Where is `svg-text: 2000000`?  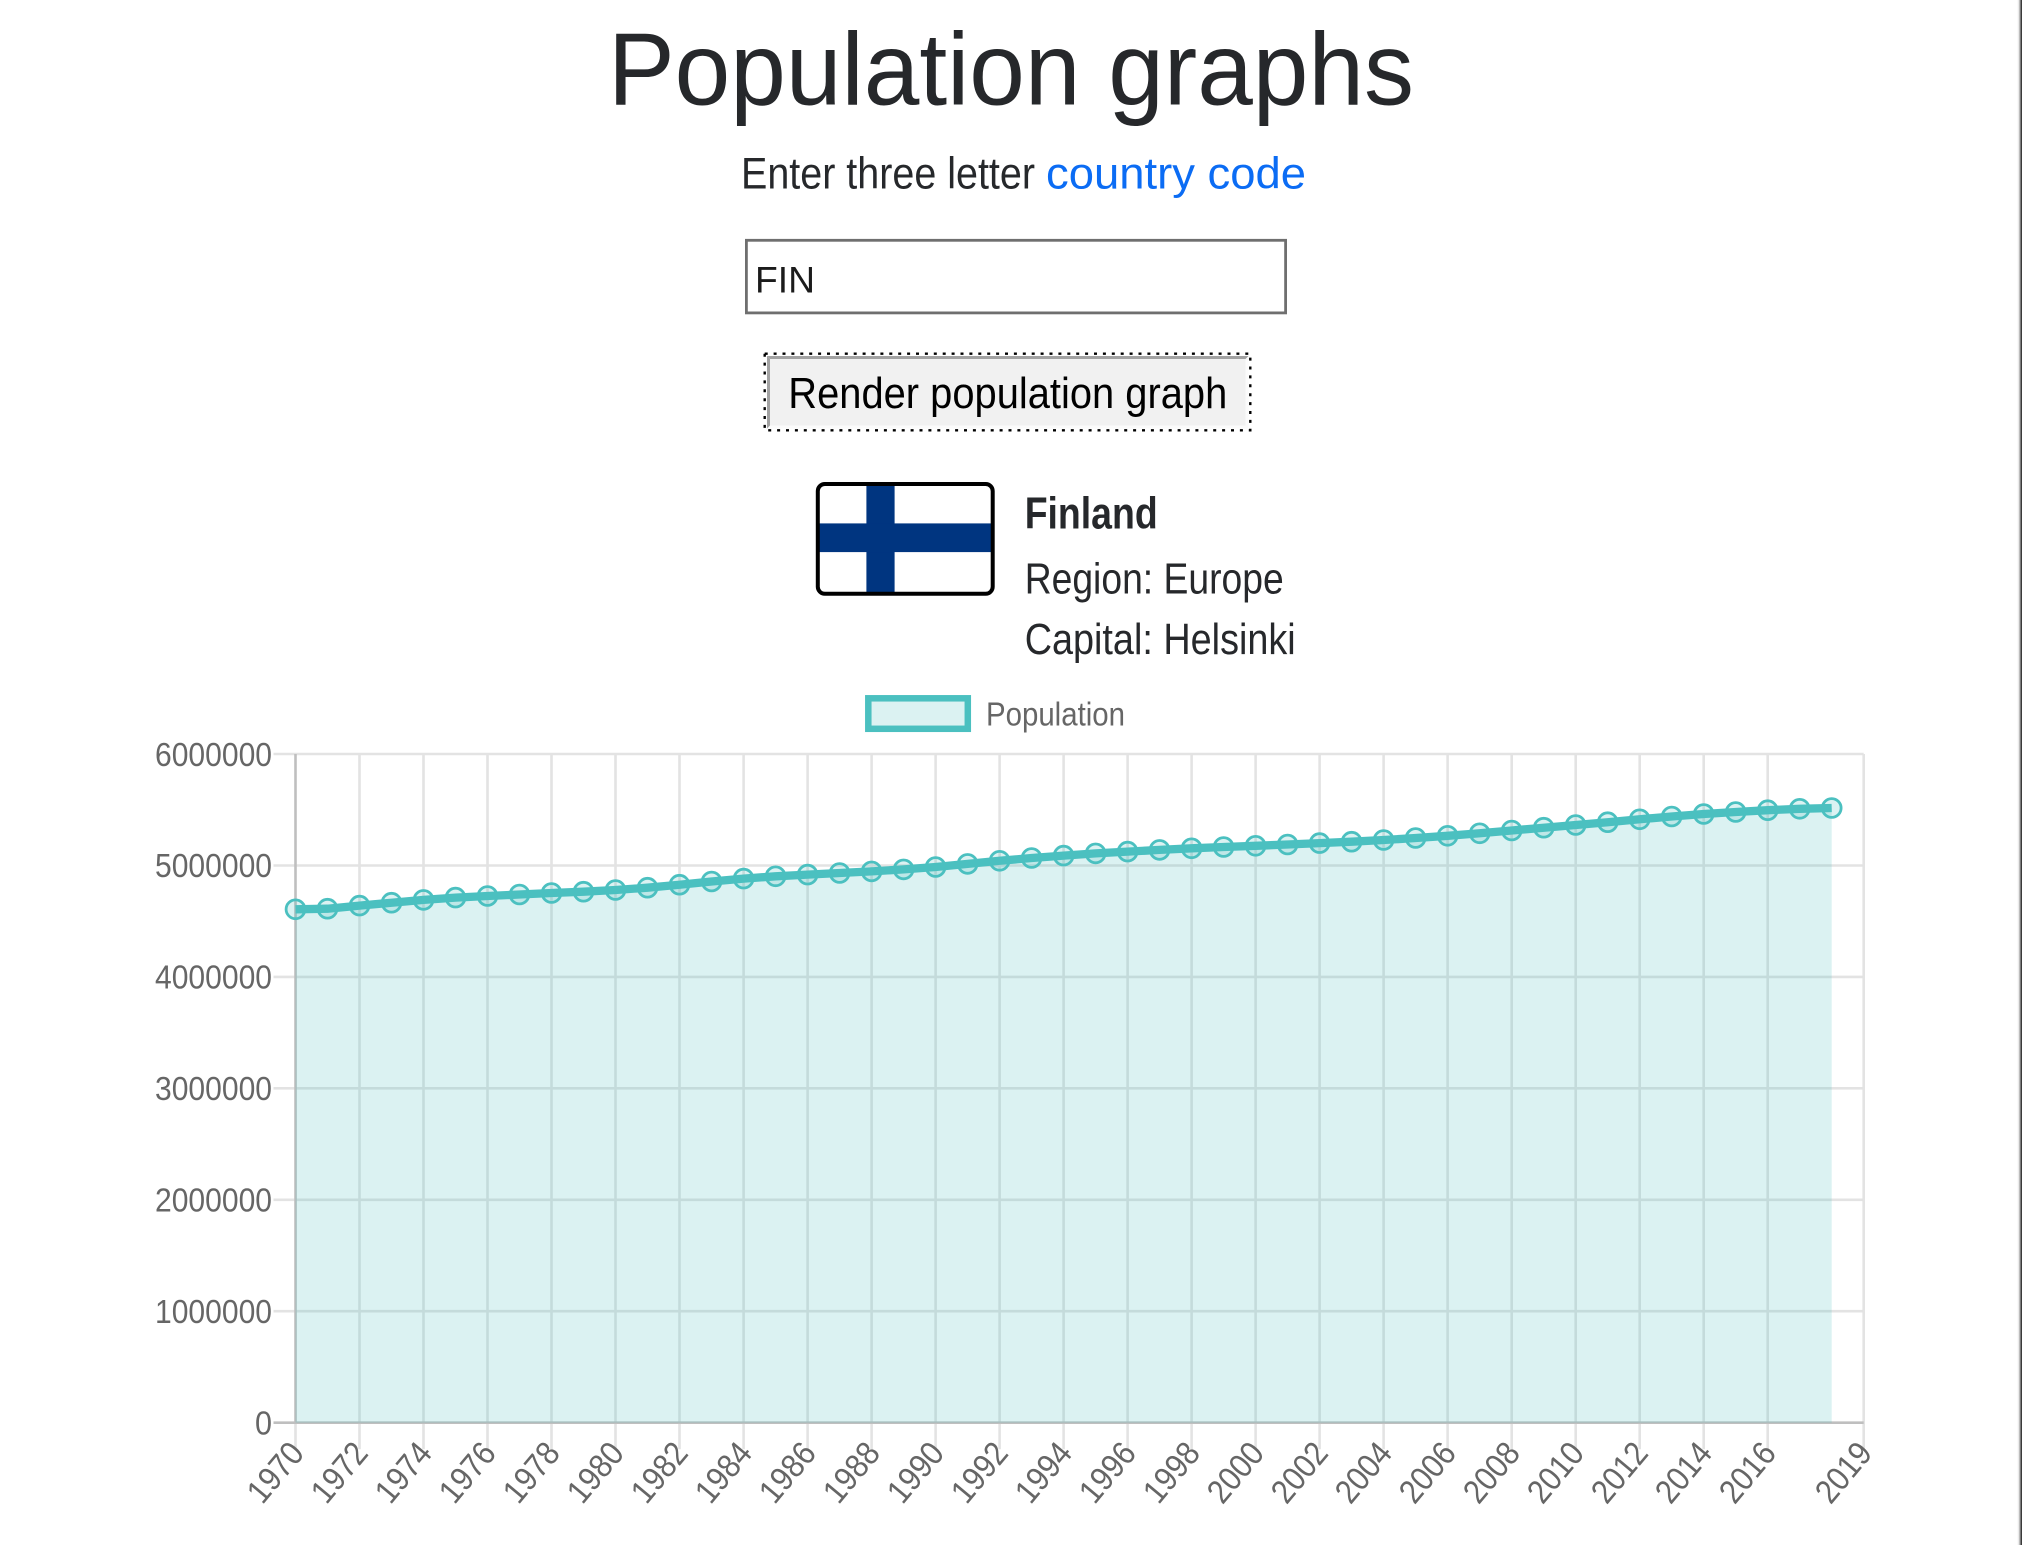 svg-text: 2000000 is located at coordinates (213, 1201).